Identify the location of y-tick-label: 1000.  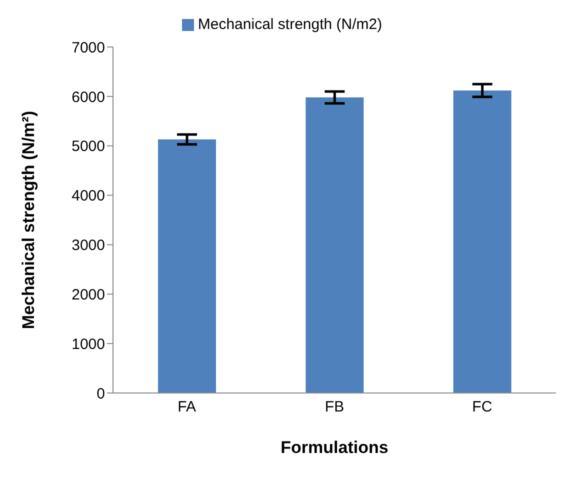
(88, 344).